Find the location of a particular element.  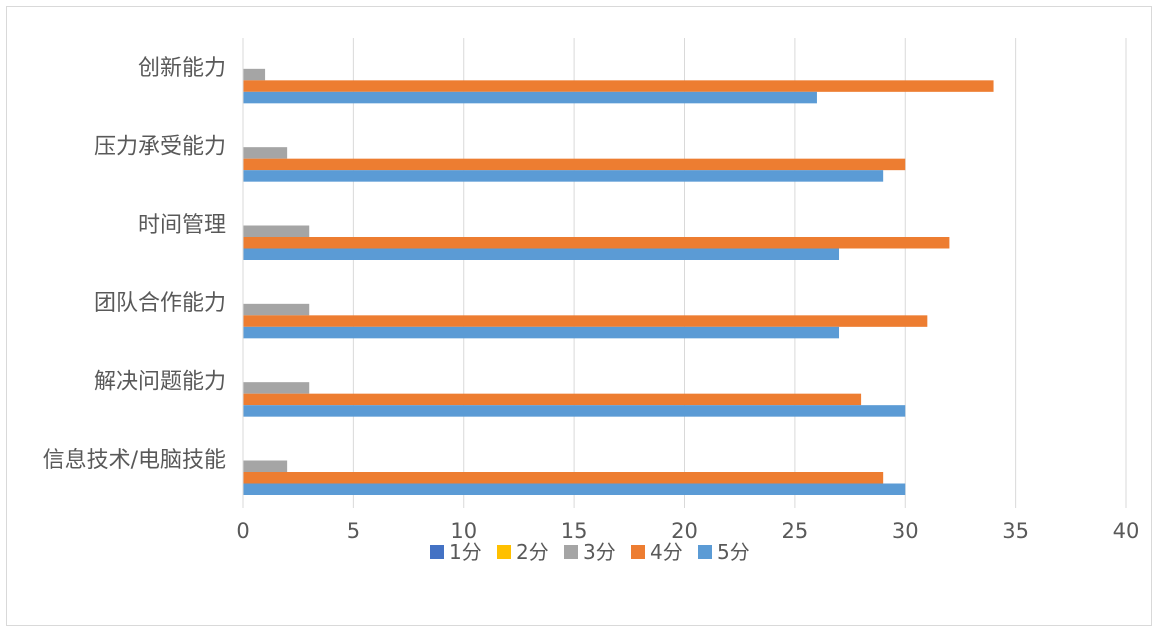

x-tick-label: 30 is located at coordinates (905, 531).